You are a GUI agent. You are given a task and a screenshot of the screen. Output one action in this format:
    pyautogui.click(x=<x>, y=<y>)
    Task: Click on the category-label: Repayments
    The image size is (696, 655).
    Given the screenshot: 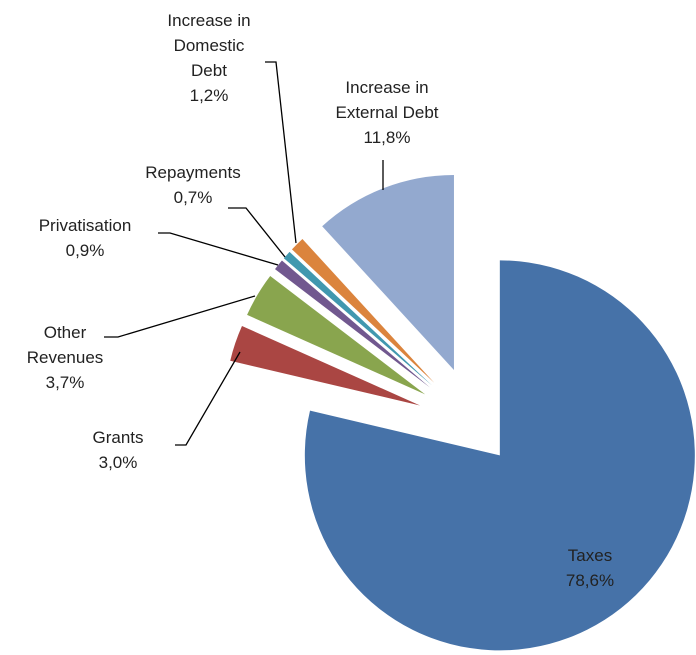 What is the action you would take?
    pyautogui.click(x=193, y=172)
    